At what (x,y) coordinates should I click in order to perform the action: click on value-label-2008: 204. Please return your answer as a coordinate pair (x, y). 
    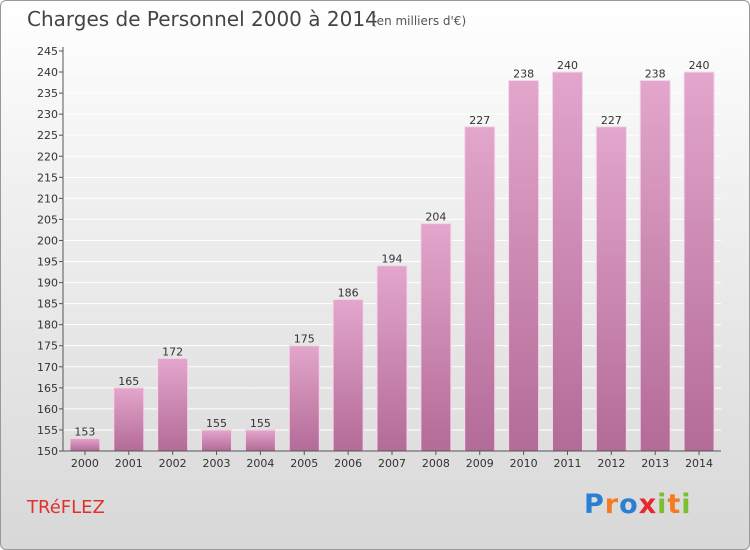
    Looking at the image, I should click on (435, 217).